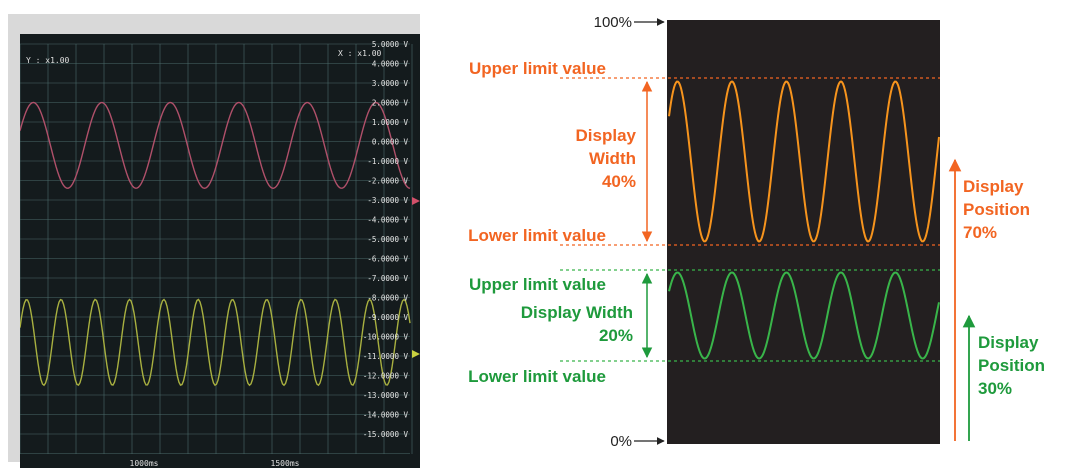 This screenshot has width=1068, height=474. Describe the element at coordinates (386, 376) in the screenshot. I see `voltage-tick-label: -12.0000 V` at that location.